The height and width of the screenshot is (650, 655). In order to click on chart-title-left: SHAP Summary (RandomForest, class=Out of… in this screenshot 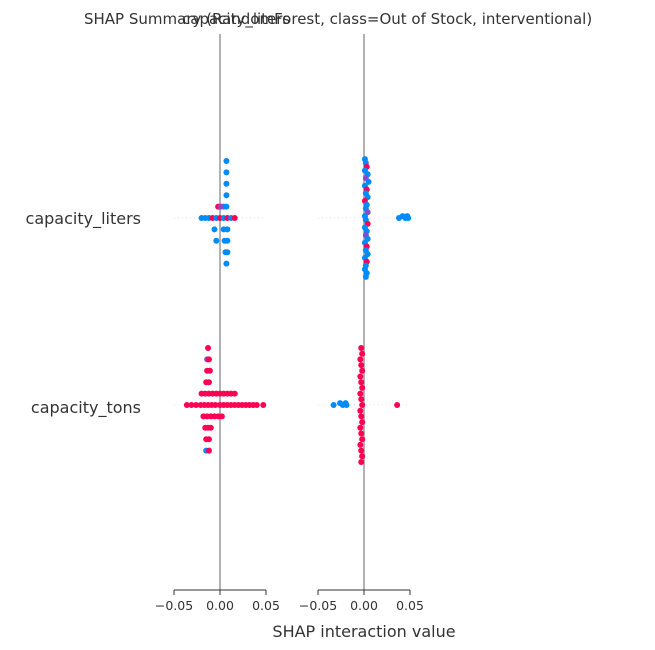, I will do `click(338, 19)`.